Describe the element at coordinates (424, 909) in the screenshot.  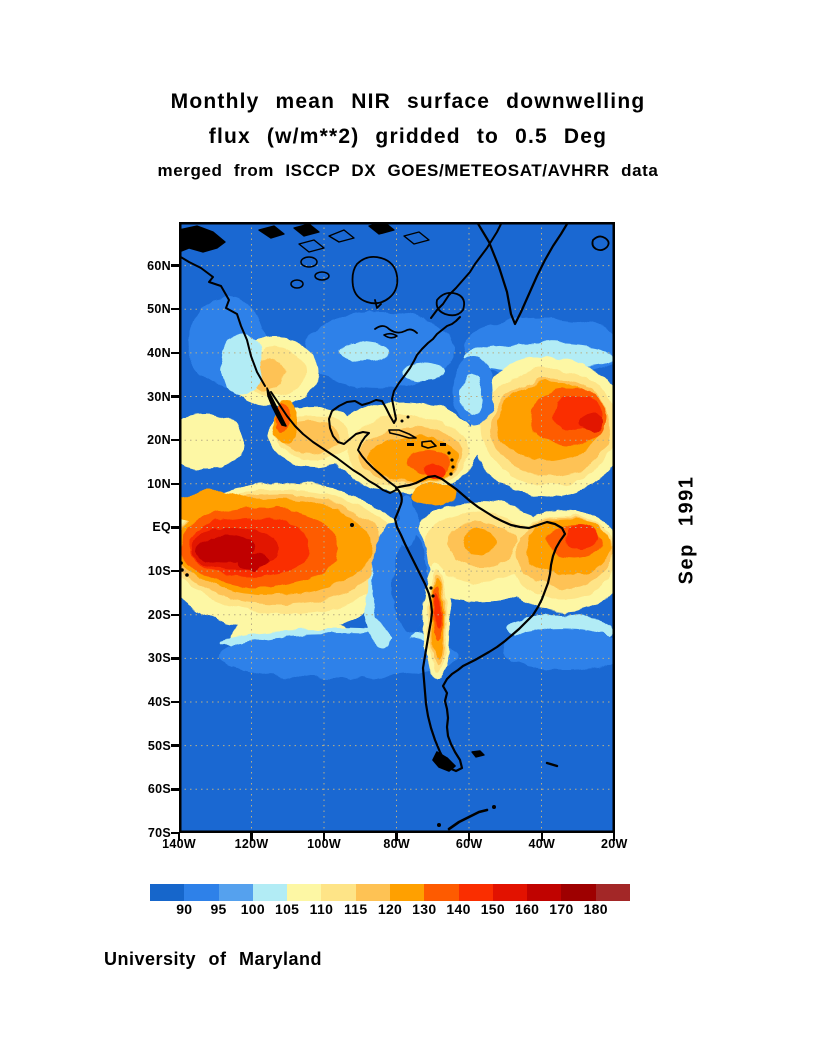
I see `colorbar-tick-label: 130` at that location.